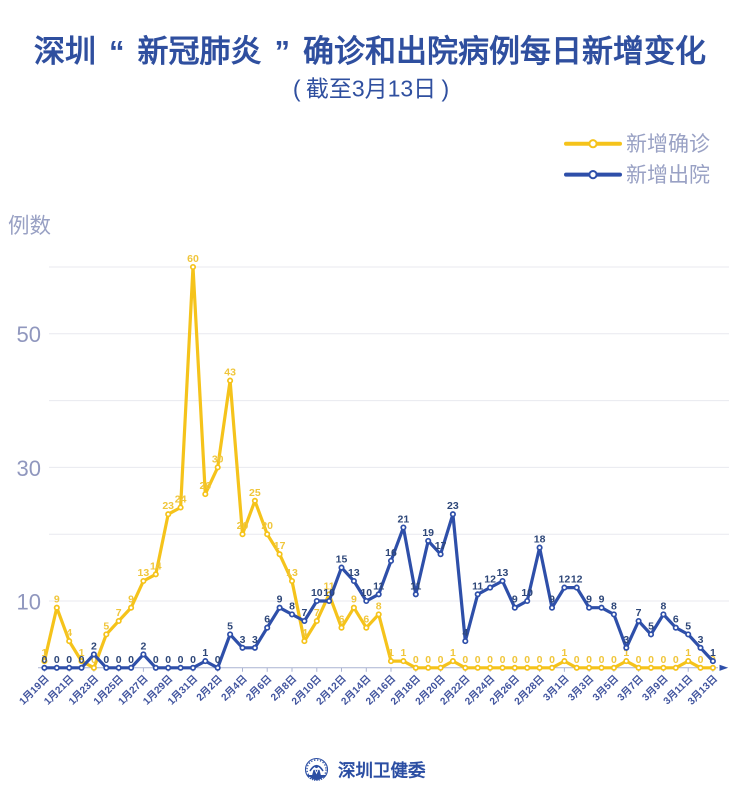 This screenshot has width=730, height=805. Describe the element at coordinates (371, 89) in the screenshot. I see `svg-text: (截至3月13日)` at that location.